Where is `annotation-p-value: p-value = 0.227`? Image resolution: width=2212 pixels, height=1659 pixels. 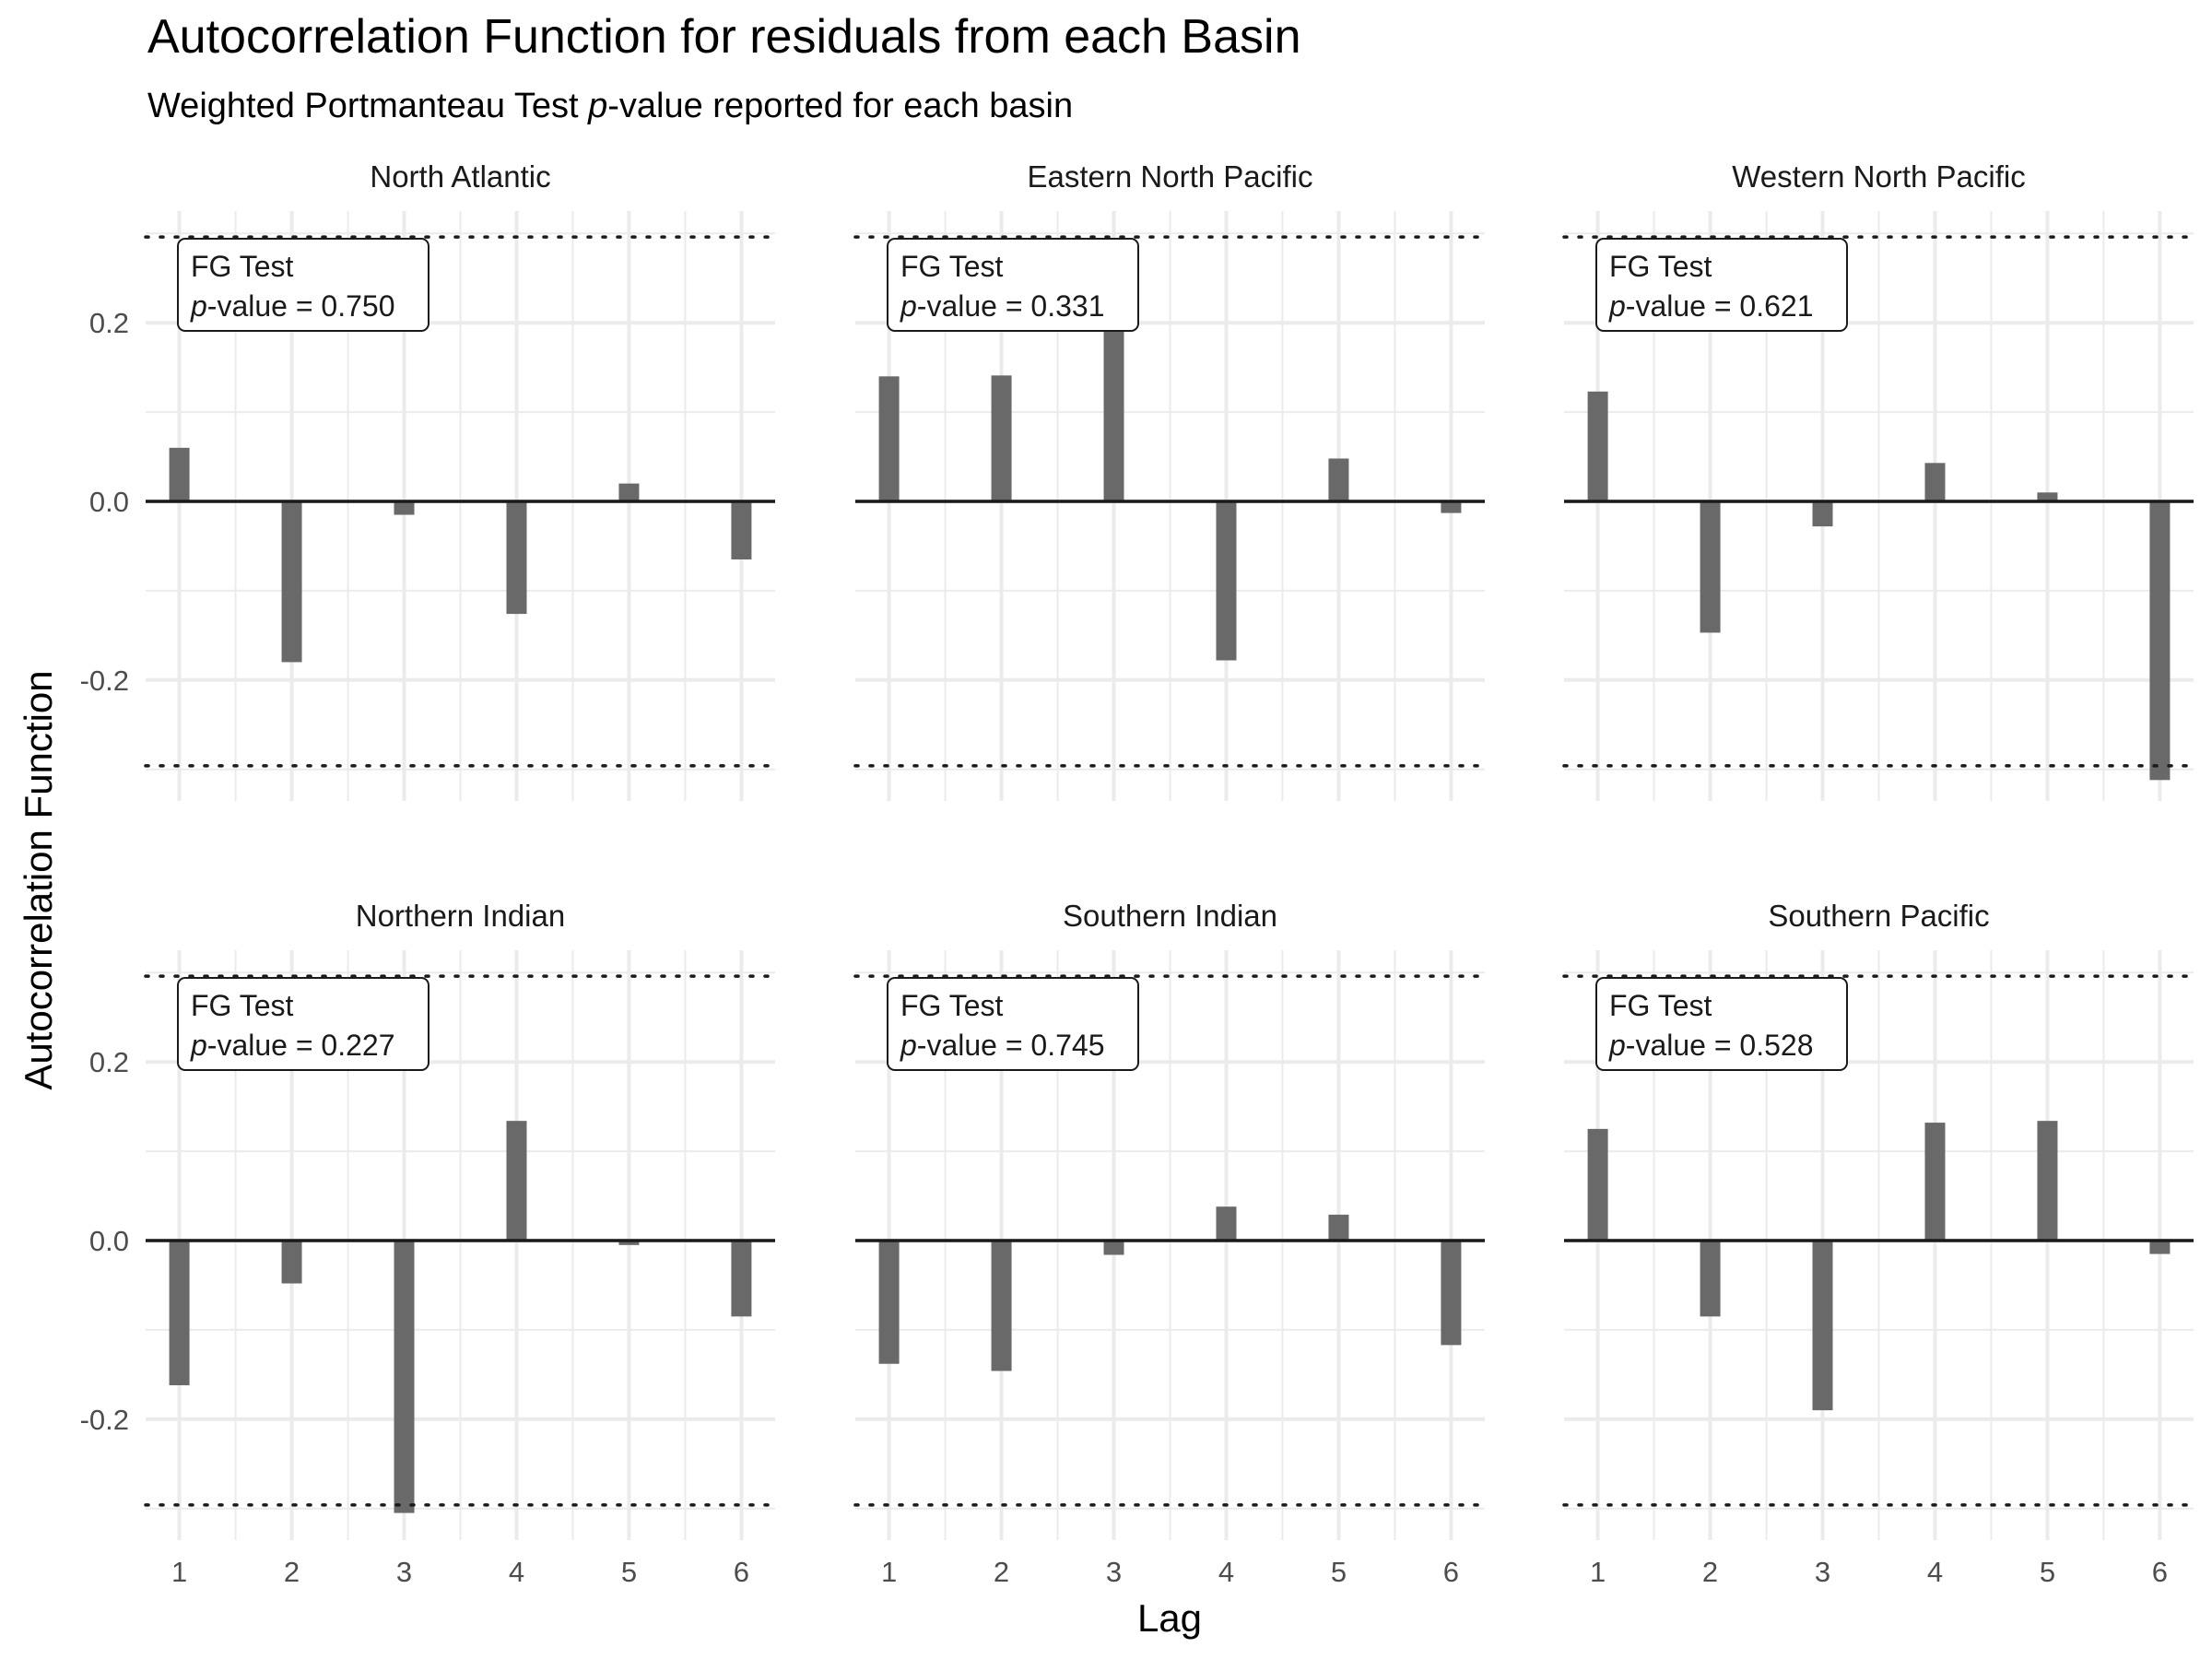 annotation-p-value: p-value = 0.227 is located at coordinates (292, 1045).